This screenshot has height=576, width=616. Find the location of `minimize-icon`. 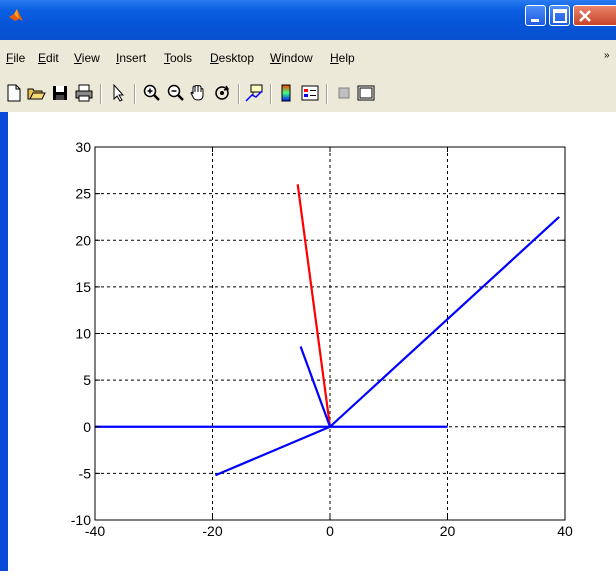

minimize-icon is located at coordinates (535, 20).